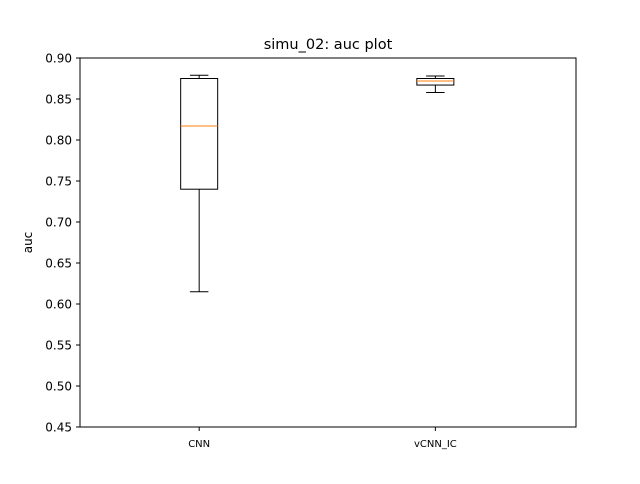  What do you see at coordinates (58, 264) in the screenshot?
I see `y-tick-label: 0.65` at bounding box center [58, 264].